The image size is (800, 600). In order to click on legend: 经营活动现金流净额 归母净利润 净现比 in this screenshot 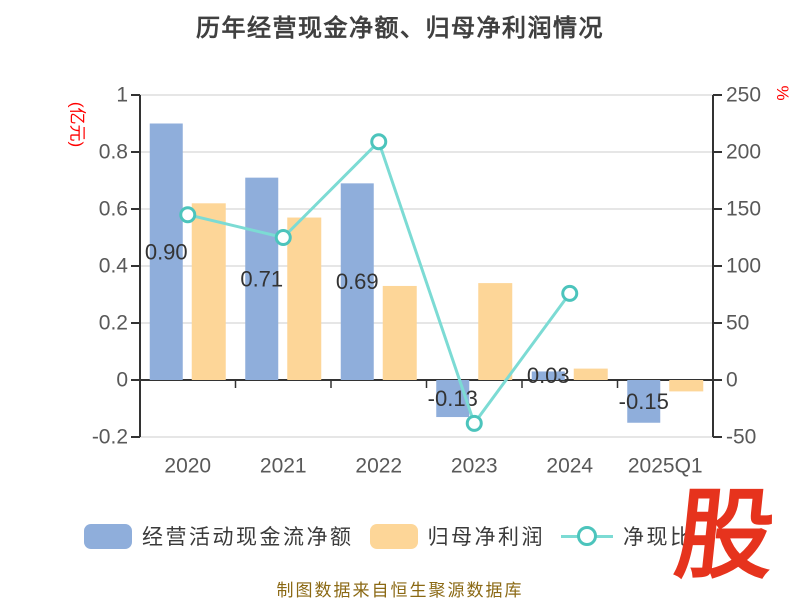, I will do `click(389, 536)`.